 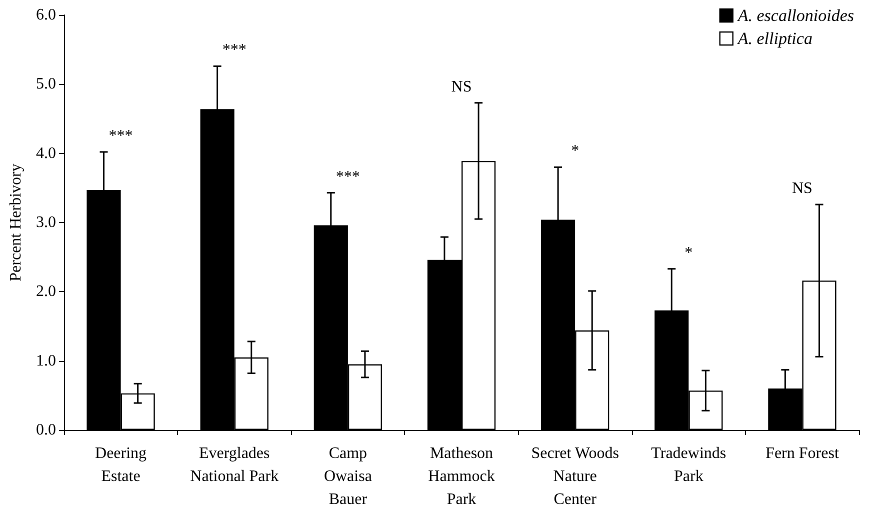 I want to click on x-tick-label: Secret Woods Nature Center, so click(x=575, y=476).